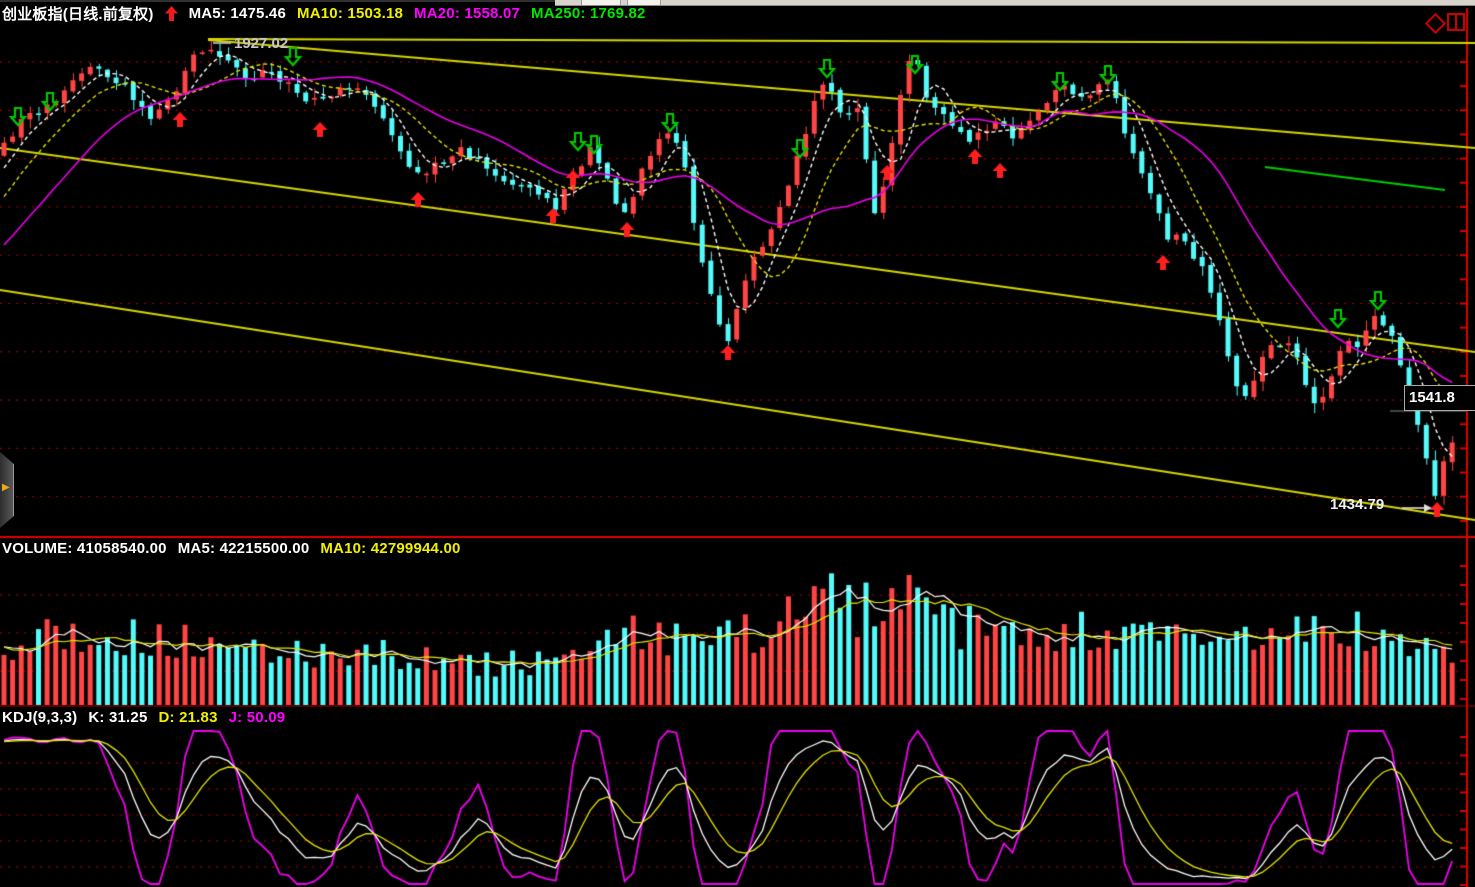 This screenshot has width=1475, height=887. Describe the element at coordinates (84, 548) in the screenshot. I see `volume-value: VOLUME: 41058540.00` at that location.